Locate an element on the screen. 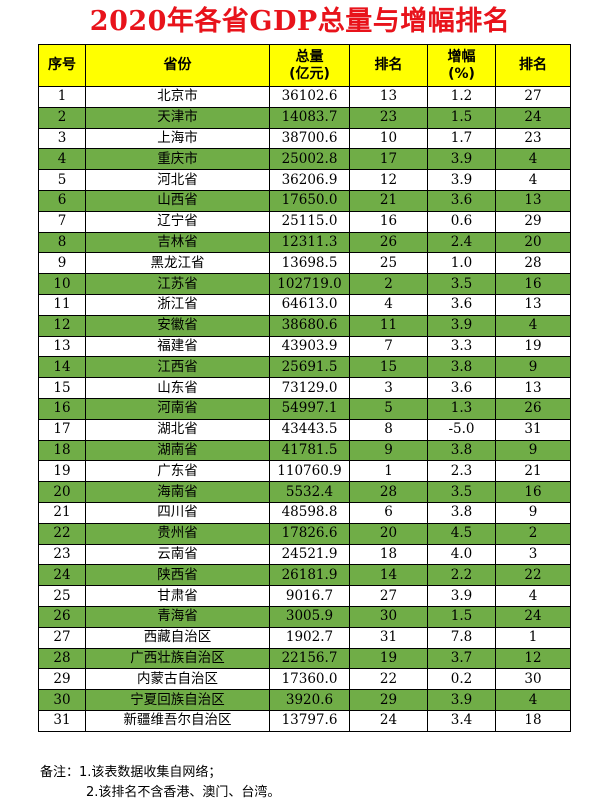 The image size is (600, 803). cell-gdp-rank: 3 is located at coordinates (388, 388).